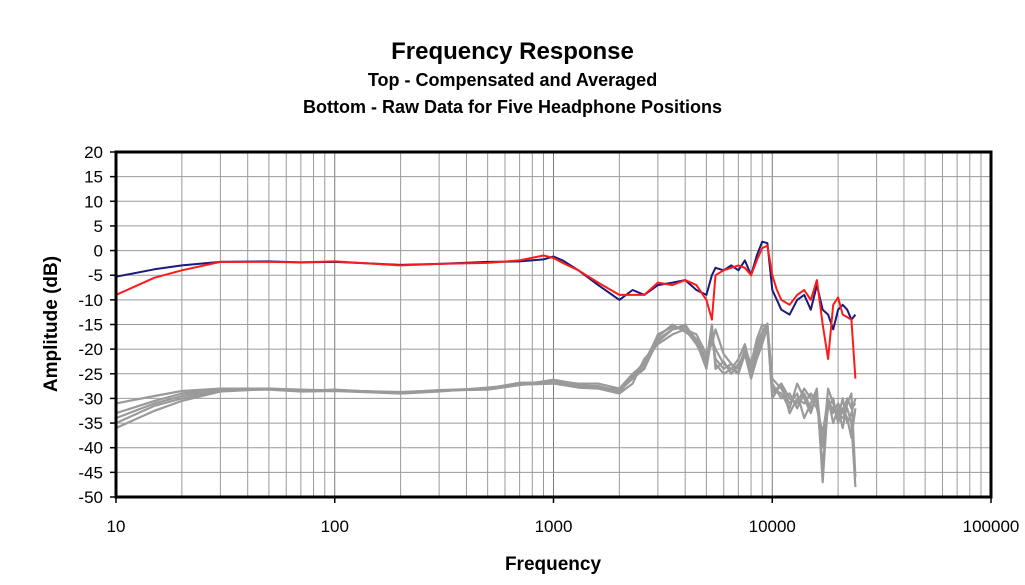 The width and height of the screenshot is (1025, 585). I want to click on y-tick-label: -20, so click(90, 349).